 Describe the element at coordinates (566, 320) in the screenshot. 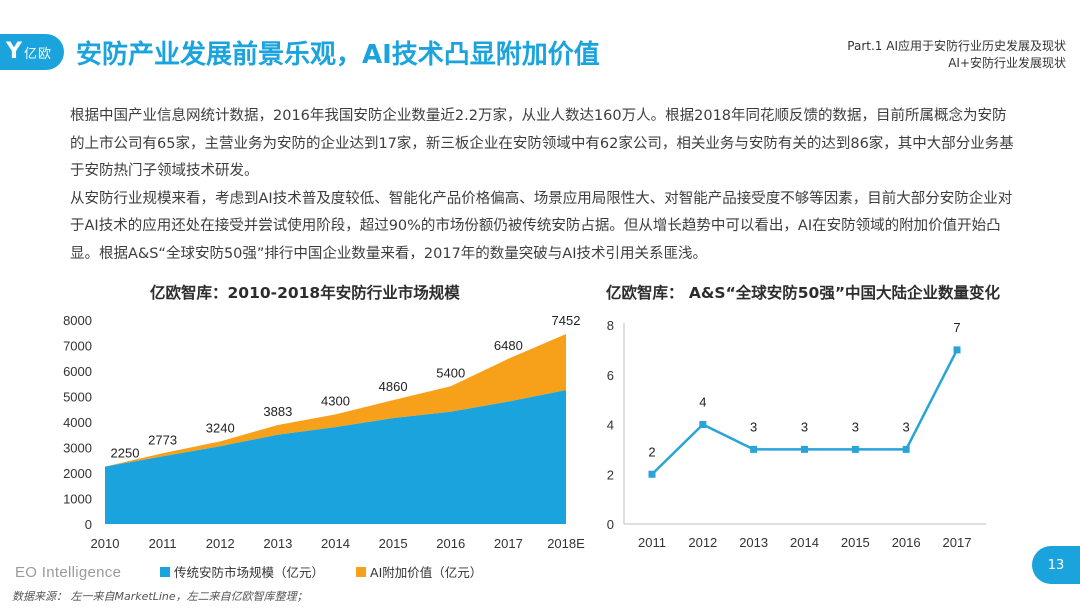

I see `data-label: 7452` at that location.